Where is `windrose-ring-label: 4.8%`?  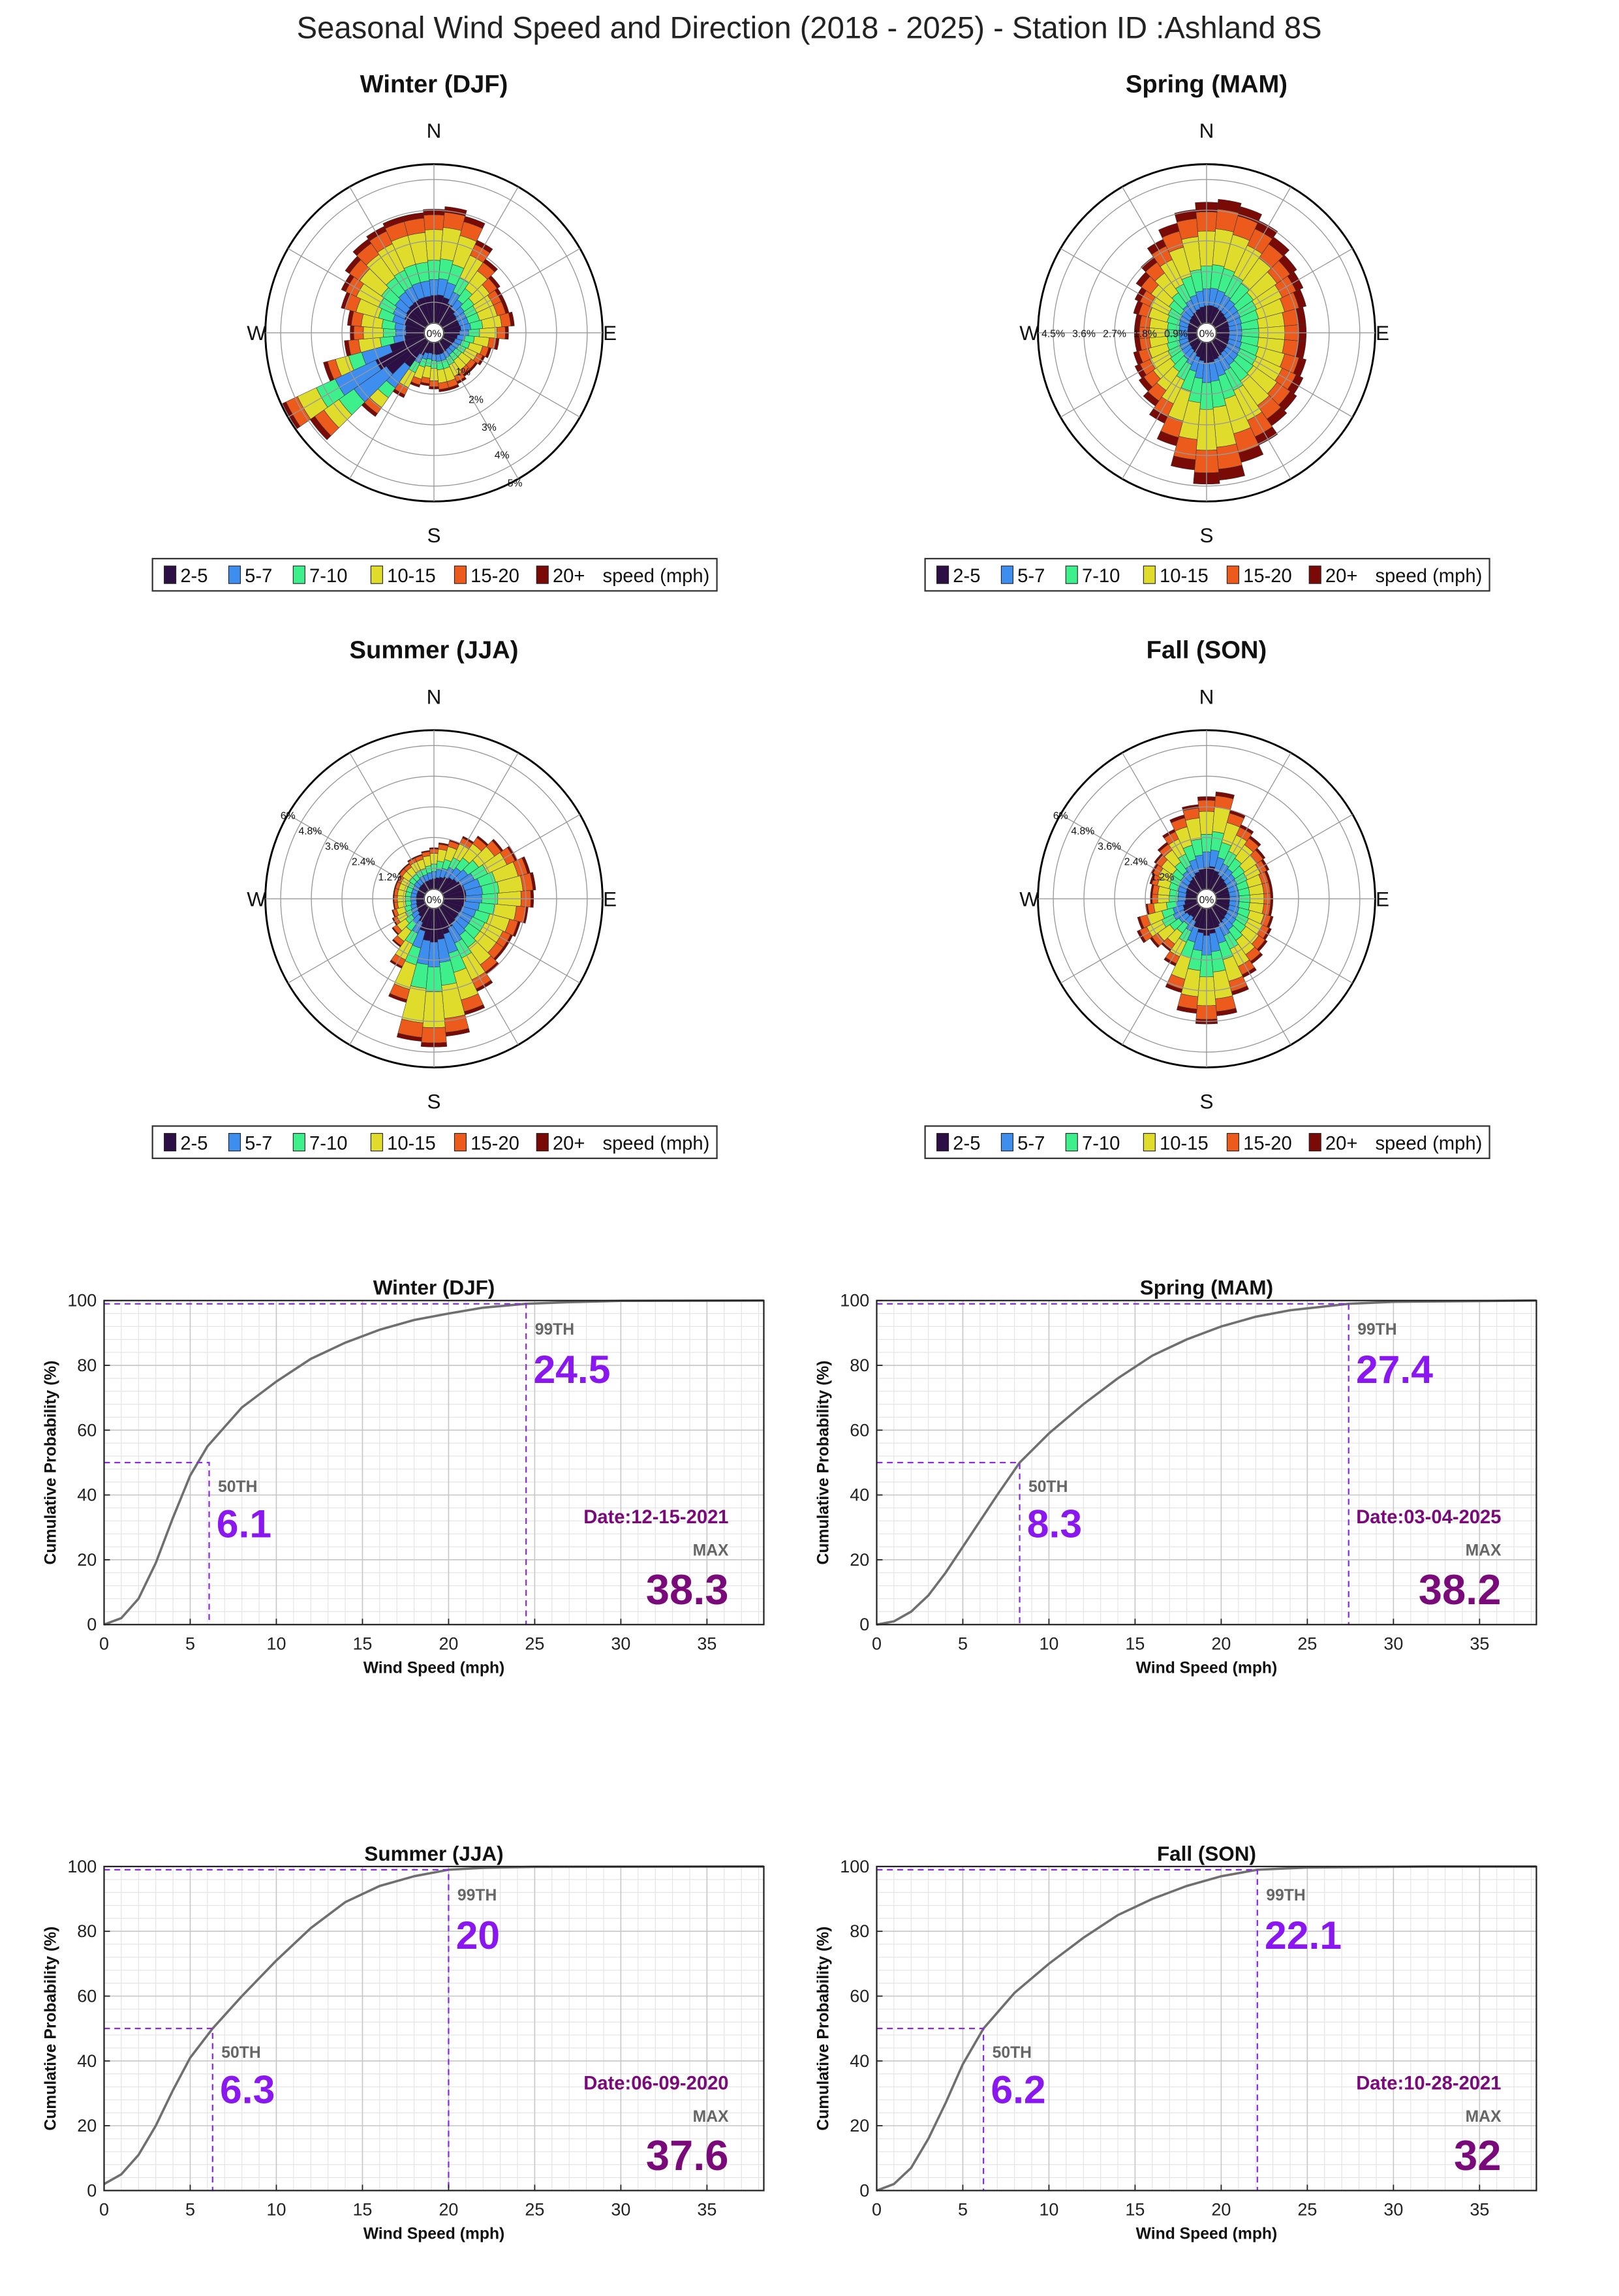
windrose-ring-label: 4.8% is located at coordinates (310, 831).